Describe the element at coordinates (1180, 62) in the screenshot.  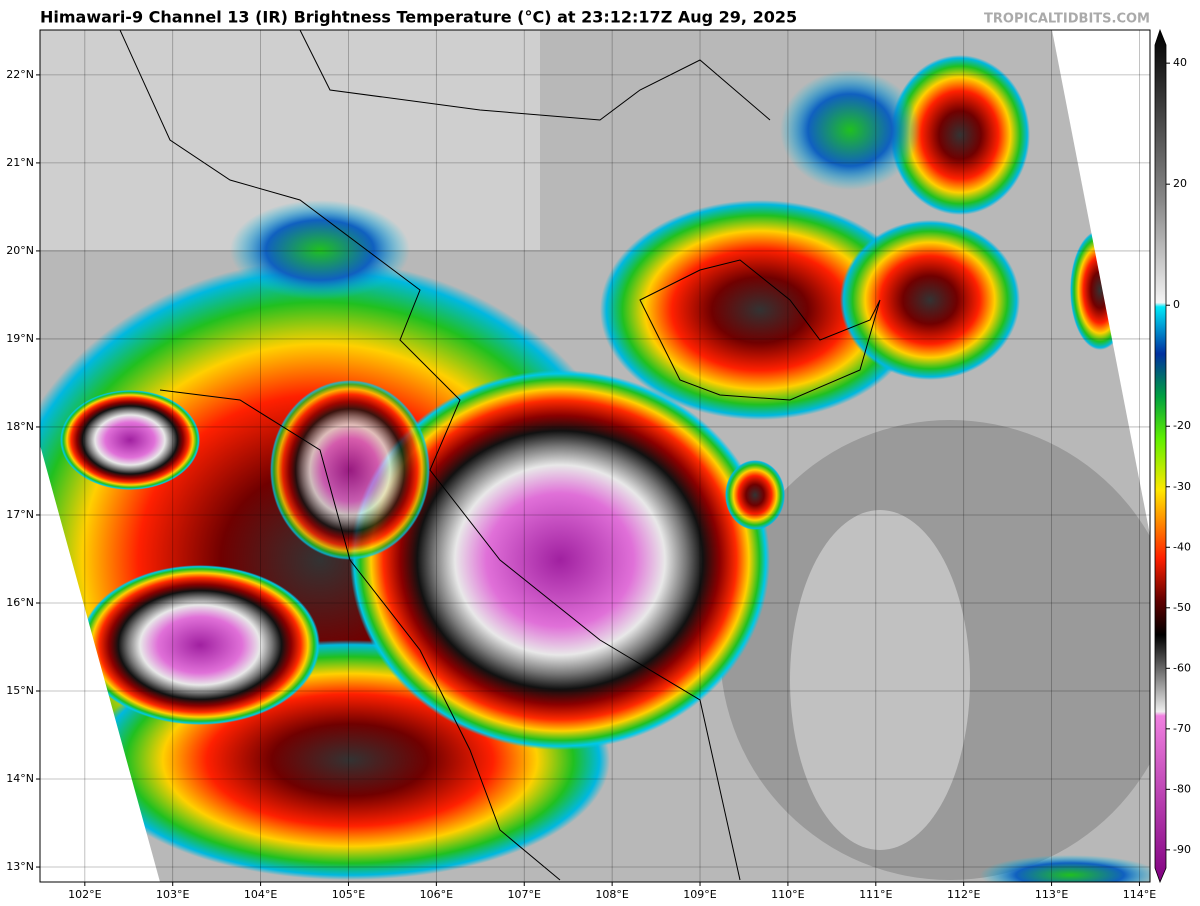
I see `colorbar-tick-label: 40` at that location.